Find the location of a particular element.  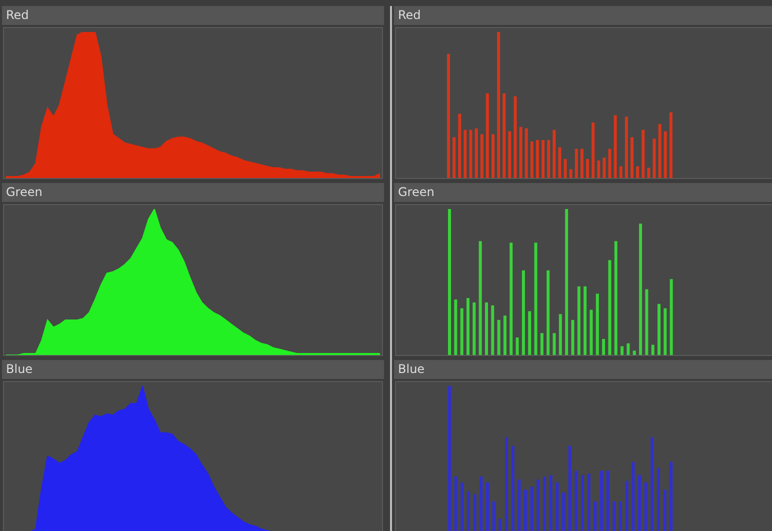

chart-title: Blue is located at coordinates (193, 369).